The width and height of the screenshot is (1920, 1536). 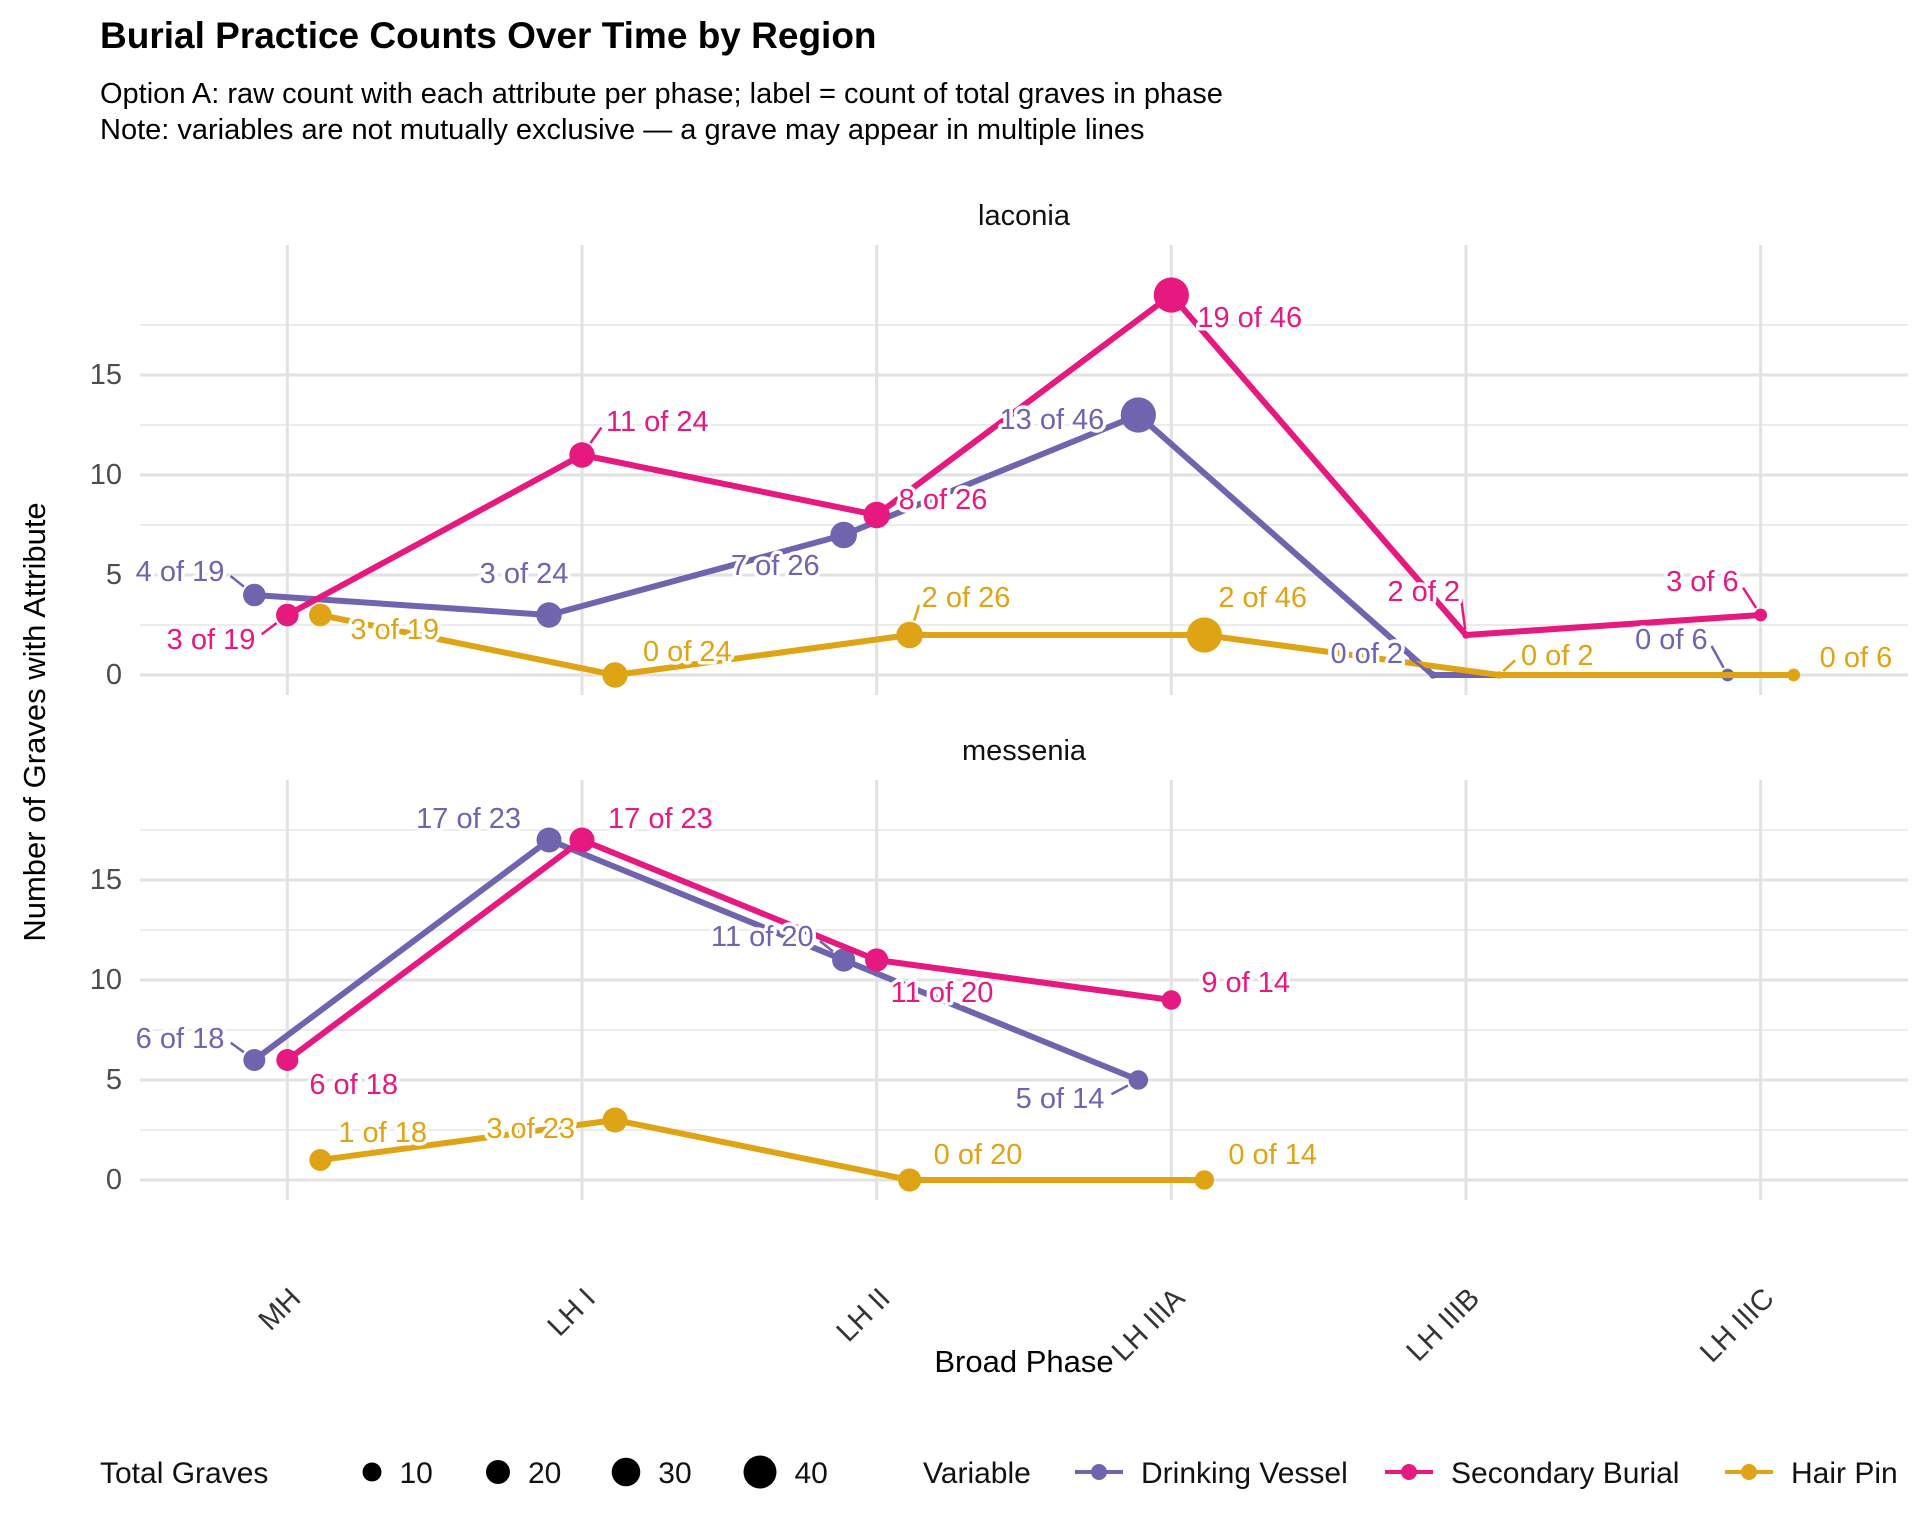 What do you see at coordinates (595, 1472) in the screenshot?
I see `size-legend-items: 10 20 30 40` at bounding box center [595, 1472].